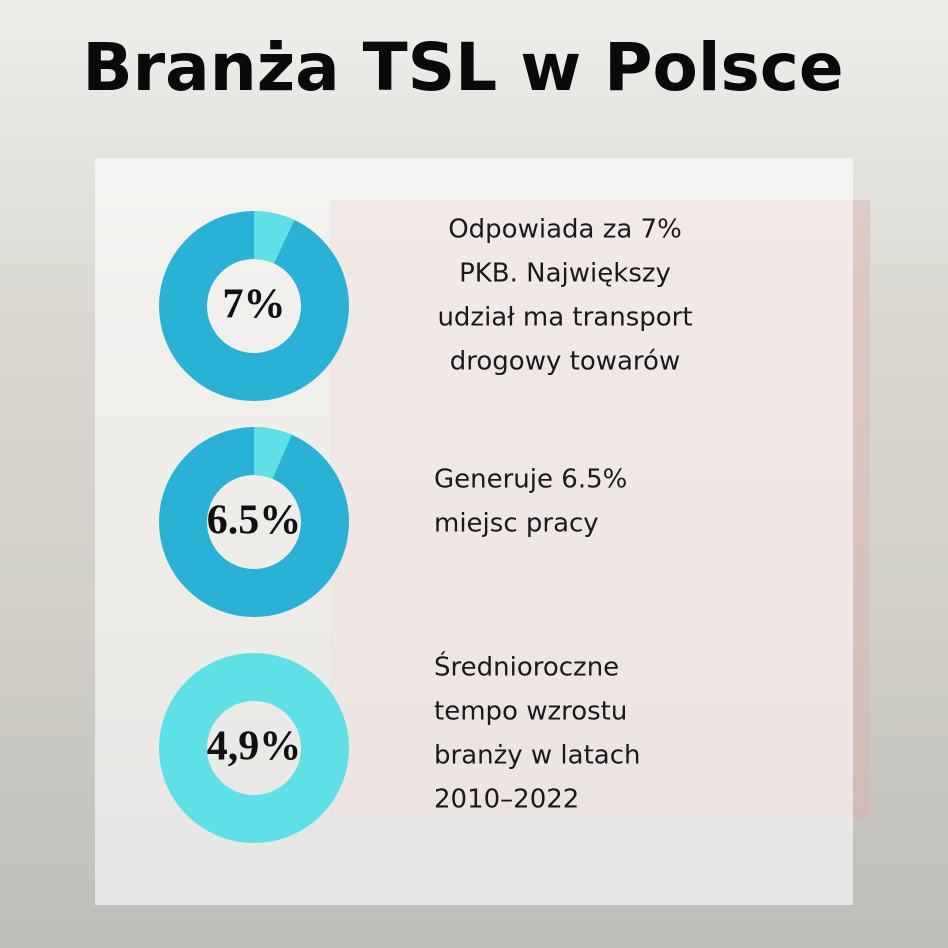 The width and height of the screenshot is (948, 948). Describe the element at coordinates (564, 318) in the screenshot. I see `description-line: udział ma transport` at that location.